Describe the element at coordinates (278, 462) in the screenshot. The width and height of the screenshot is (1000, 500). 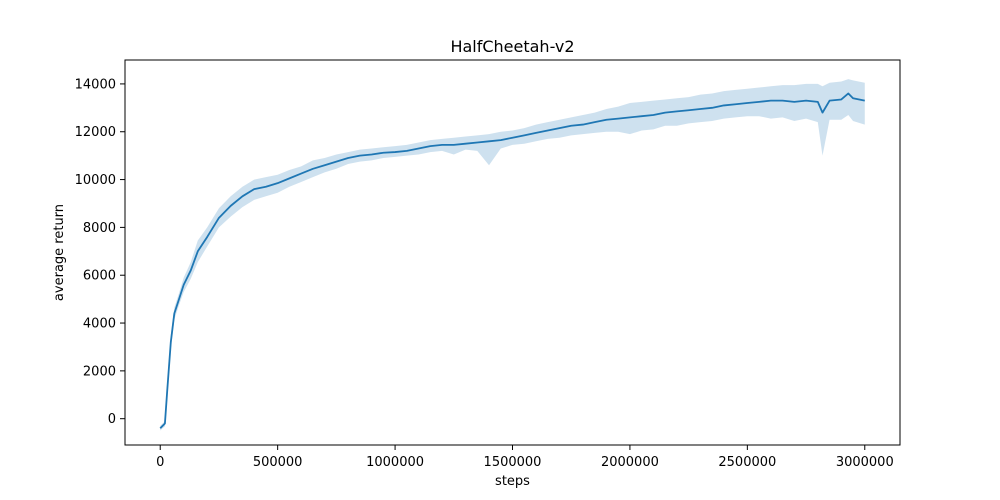
I see `x-tick-label: 500000` at that location.